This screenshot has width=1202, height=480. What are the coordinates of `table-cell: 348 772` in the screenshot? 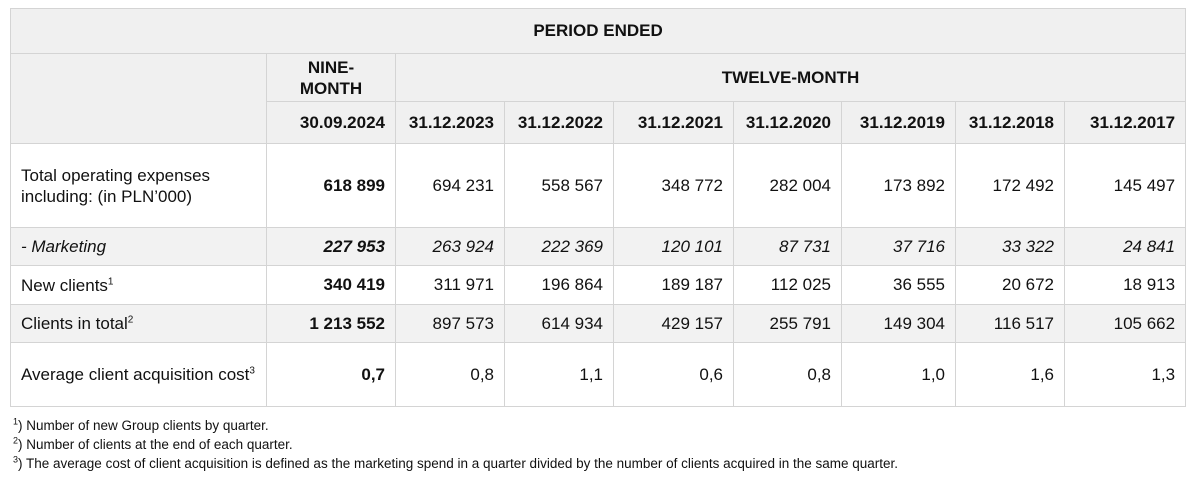 It's located at (673, 185).